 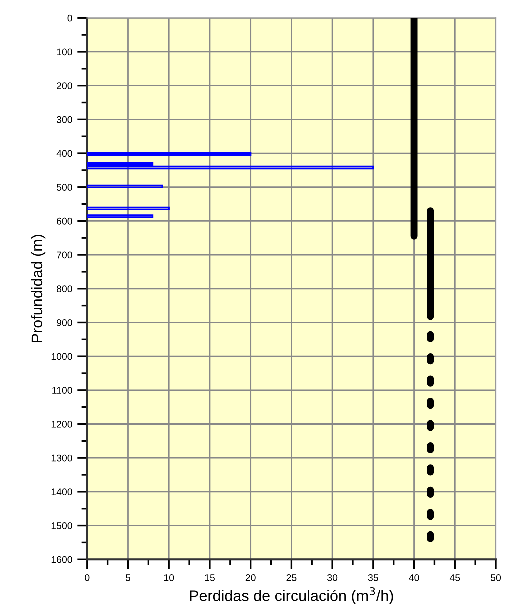 What do you see at coordinates (333, 578) in the screenshot?
I see `x-tick-label: 30` at bounding box center [333, 578].